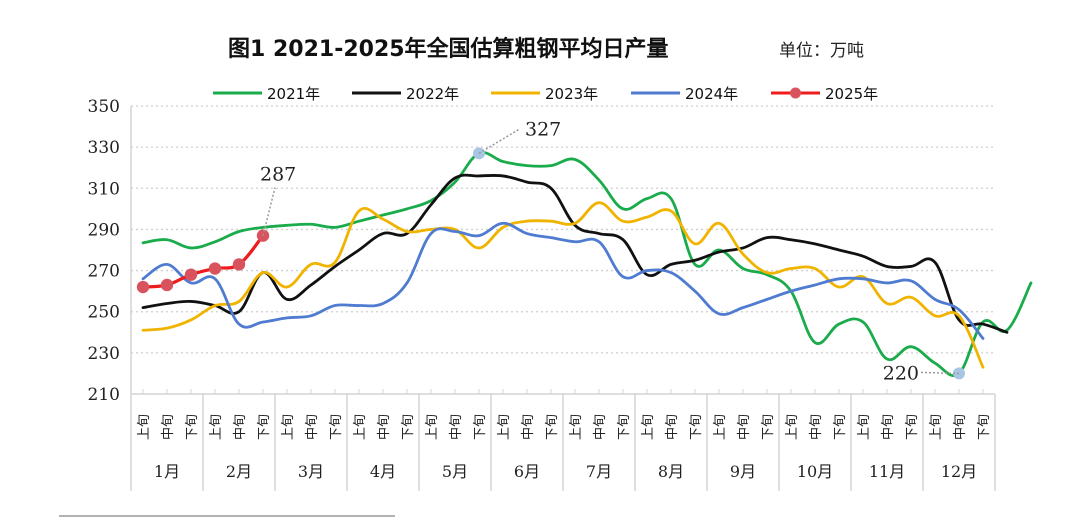 This screenshot has width=1077, height=526. What do you see at coordinates (311, 471) in the screenshot?
I see `x-month-label: 3月` at bounding box center [311, 471].